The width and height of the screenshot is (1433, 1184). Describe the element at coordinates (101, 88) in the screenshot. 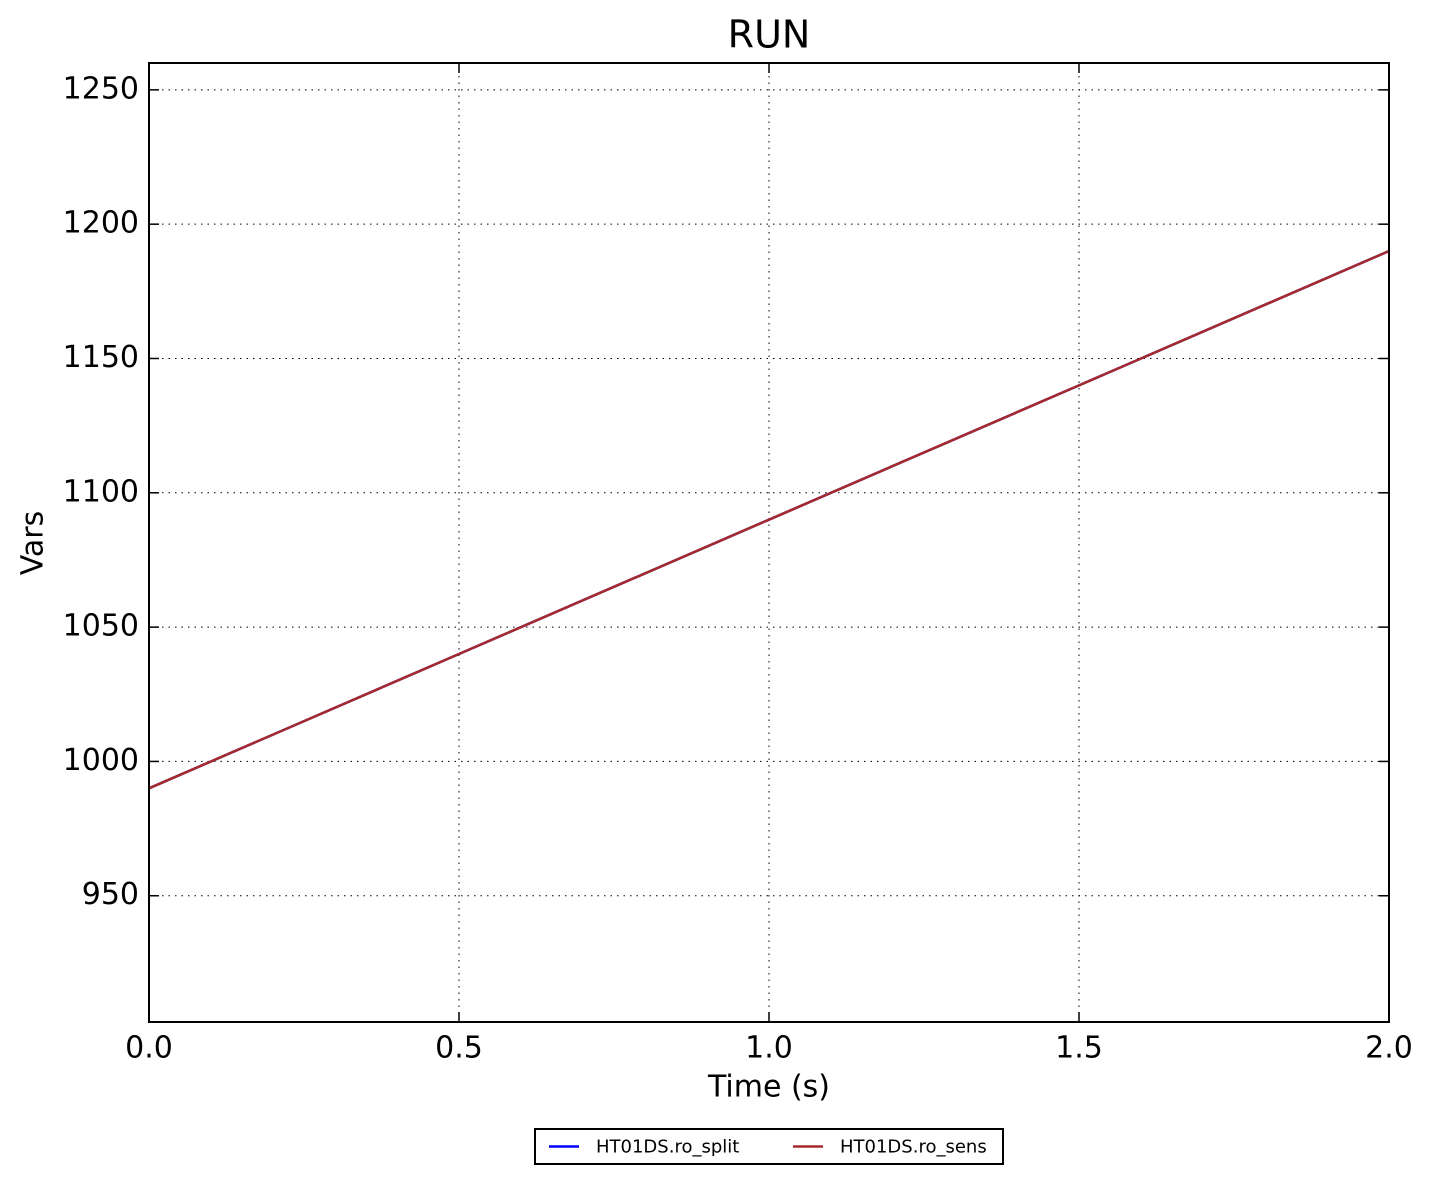

I see `y-tick-label: 1250` at that location.